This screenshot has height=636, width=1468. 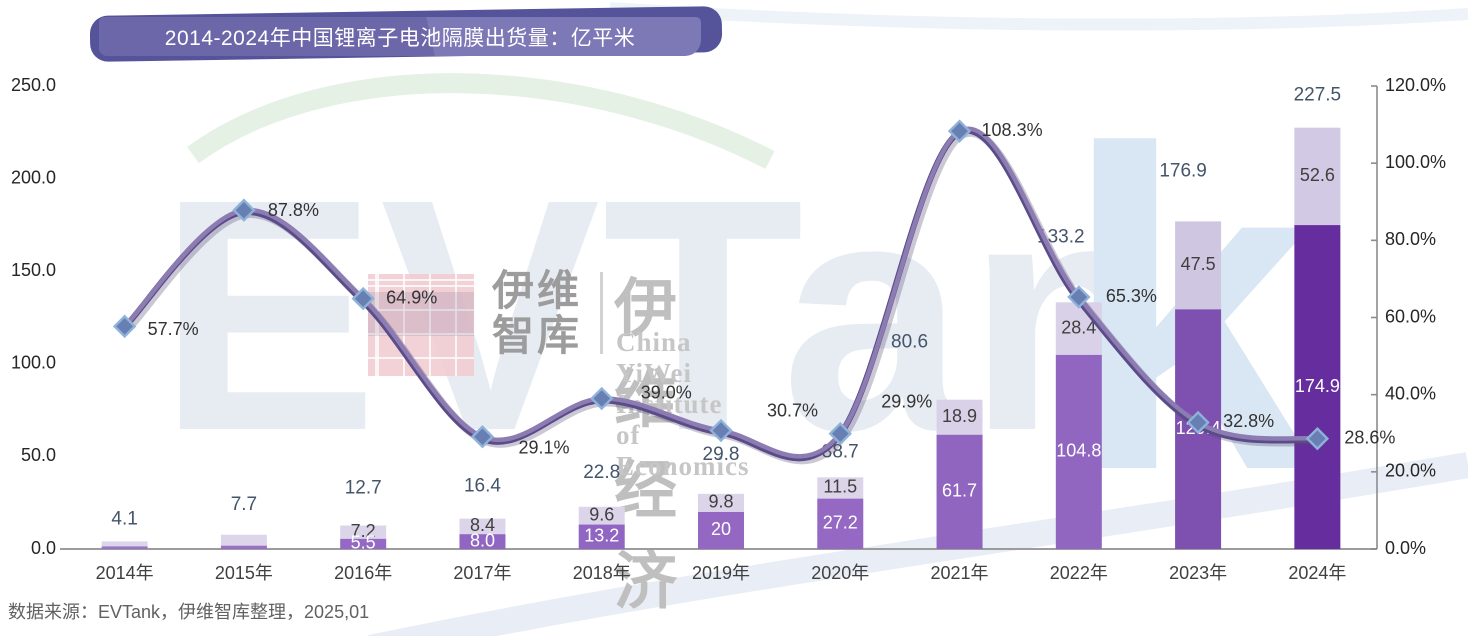 What do you see at coordinates (243, 540) in the screenshot?
I see `bar-light-2015年` at bounding box center [243, 540].